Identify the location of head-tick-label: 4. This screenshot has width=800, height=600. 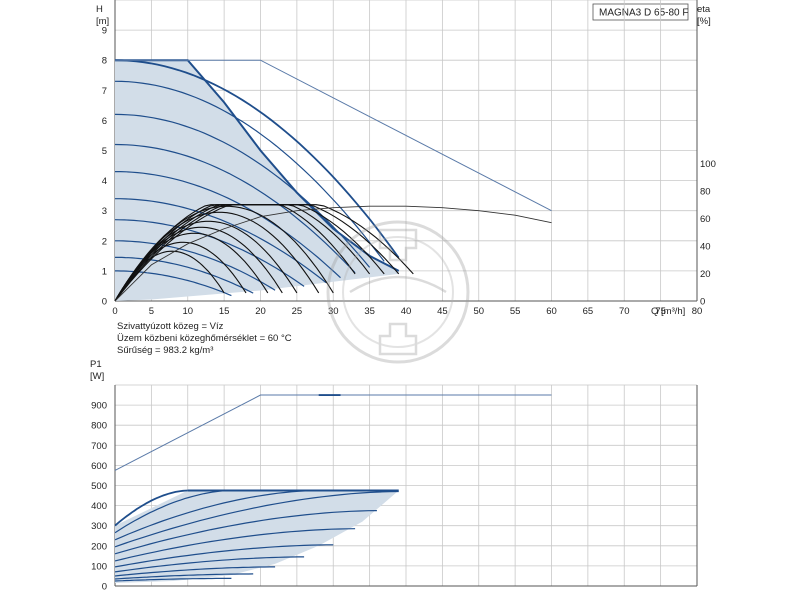
(104, 181).